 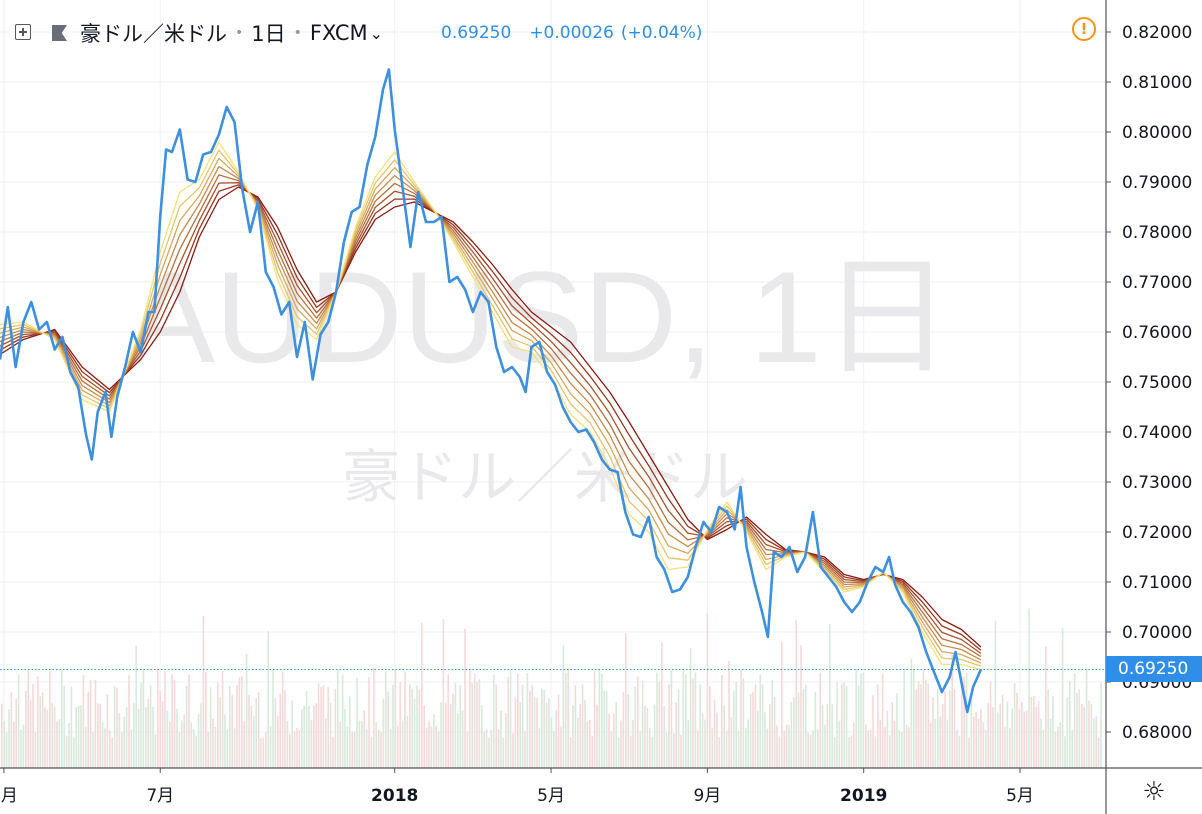 I want to click on price-tick-label: 0.74000, so click(x=1157, y=433).